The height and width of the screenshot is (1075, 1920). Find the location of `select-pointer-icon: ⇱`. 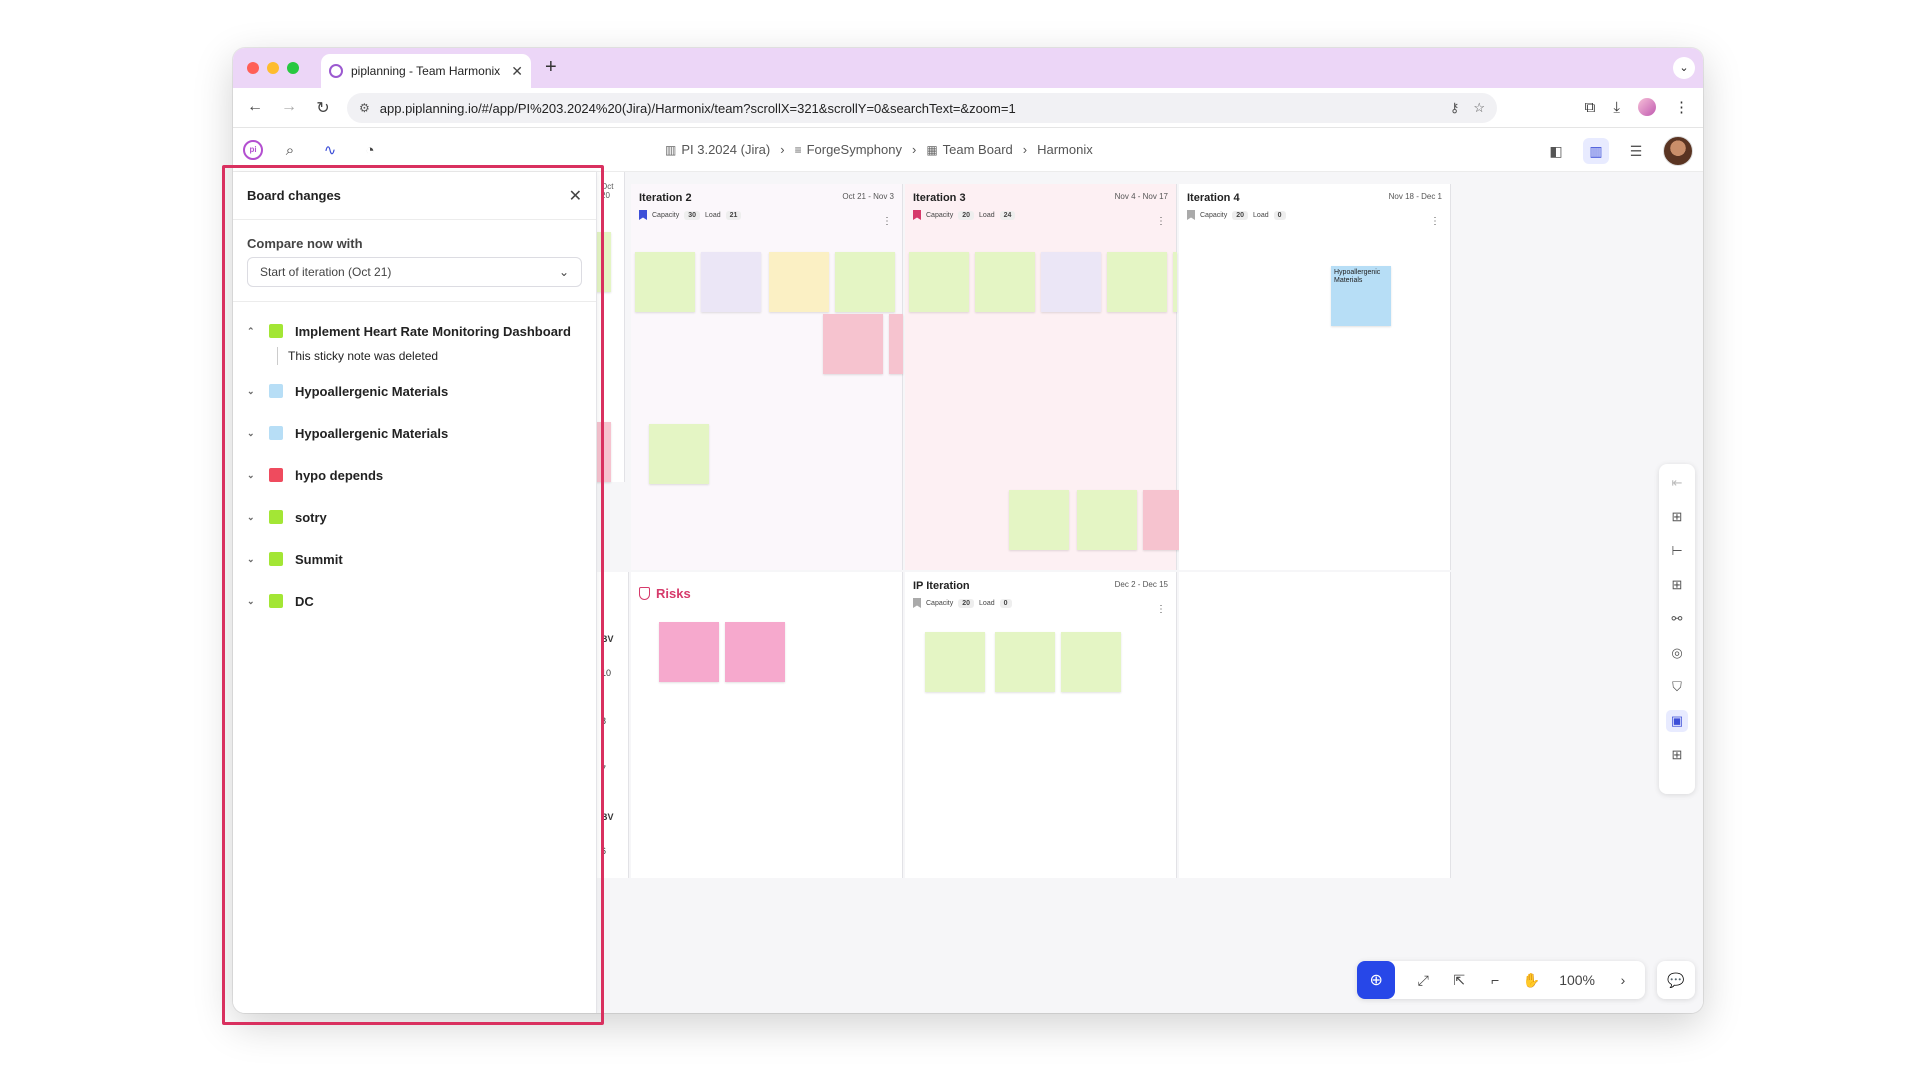

select-pointer-icon: ⇱ is located at coordinates (1459, 979).